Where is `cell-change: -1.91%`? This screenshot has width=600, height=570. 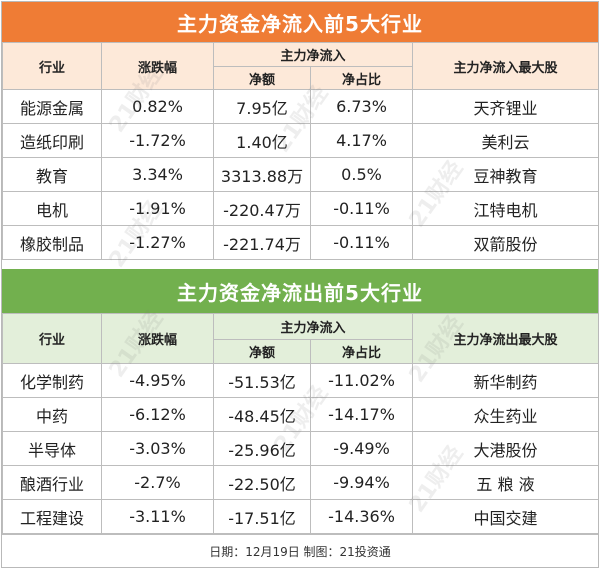
cell-change: -1.91% is located at coordinates (157, 208).